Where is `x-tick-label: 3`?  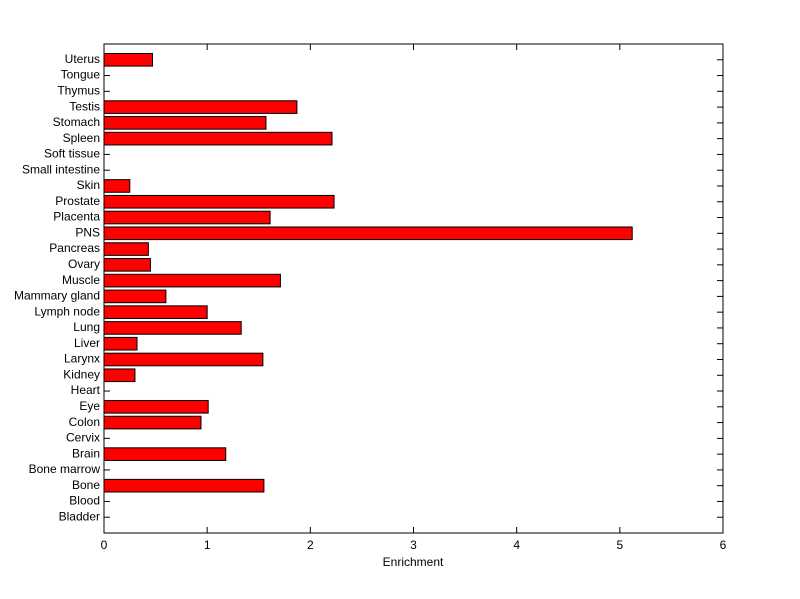
x-tick-label: 3 is located at coordinates (413, 545).